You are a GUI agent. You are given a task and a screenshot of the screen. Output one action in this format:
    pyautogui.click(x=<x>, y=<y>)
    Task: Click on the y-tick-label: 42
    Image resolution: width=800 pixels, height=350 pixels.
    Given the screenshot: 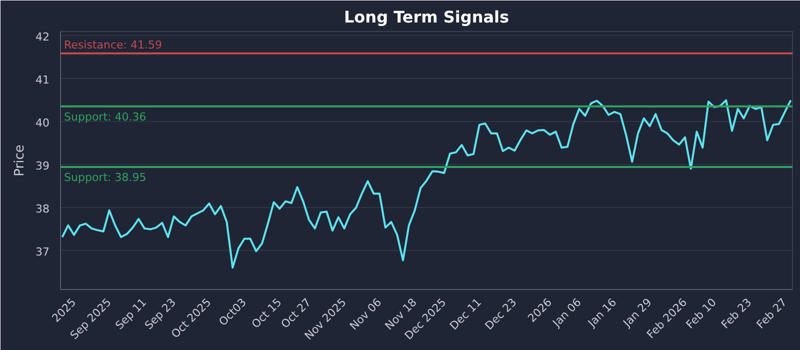 What is the action you would take?
    pyautogui.click(x=43, y=37)
    